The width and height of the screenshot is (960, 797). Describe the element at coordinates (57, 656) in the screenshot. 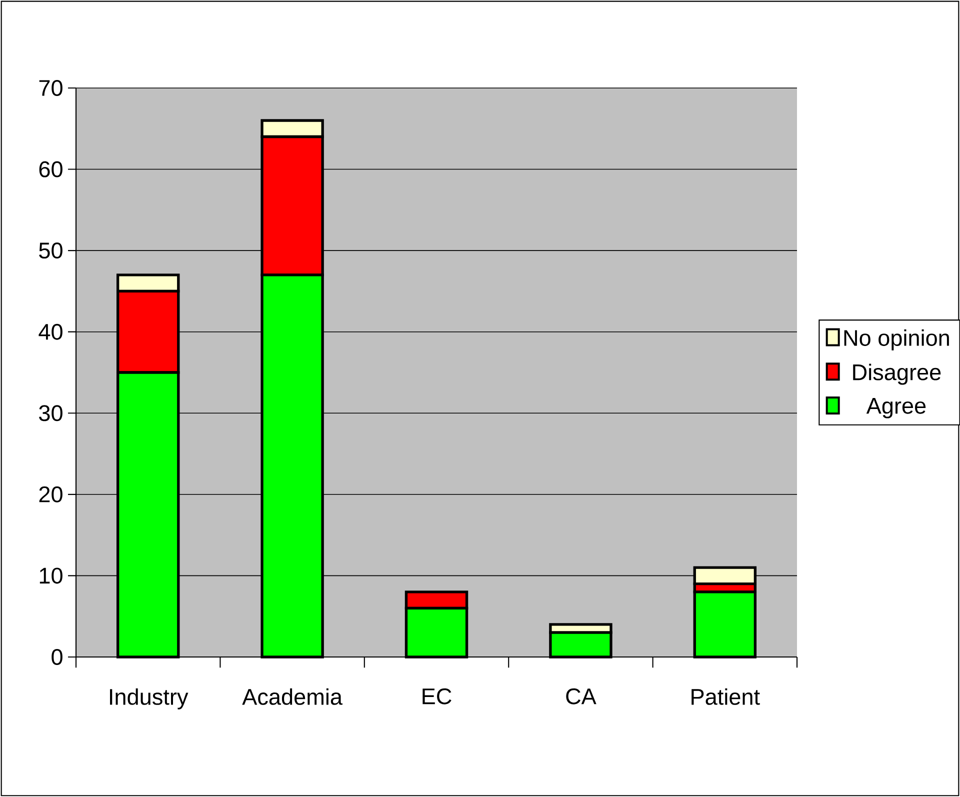

I see `y-tick-label: 0` at that location.